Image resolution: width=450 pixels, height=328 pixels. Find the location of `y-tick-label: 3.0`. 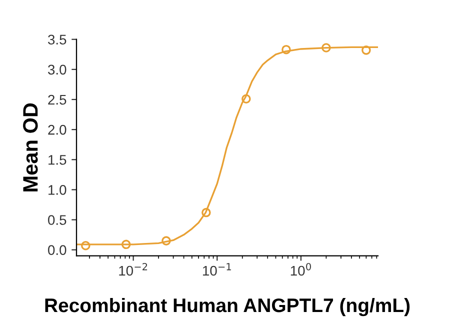

y-tick-label: 3.0 is located at coordinates (57, 69).